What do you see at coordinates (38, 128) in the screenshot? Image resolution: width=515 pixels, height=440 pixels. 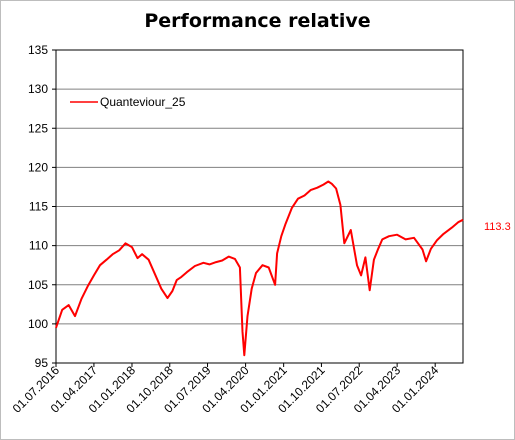 I see `y-tick-label: 125` at bounding box center [38, 128].